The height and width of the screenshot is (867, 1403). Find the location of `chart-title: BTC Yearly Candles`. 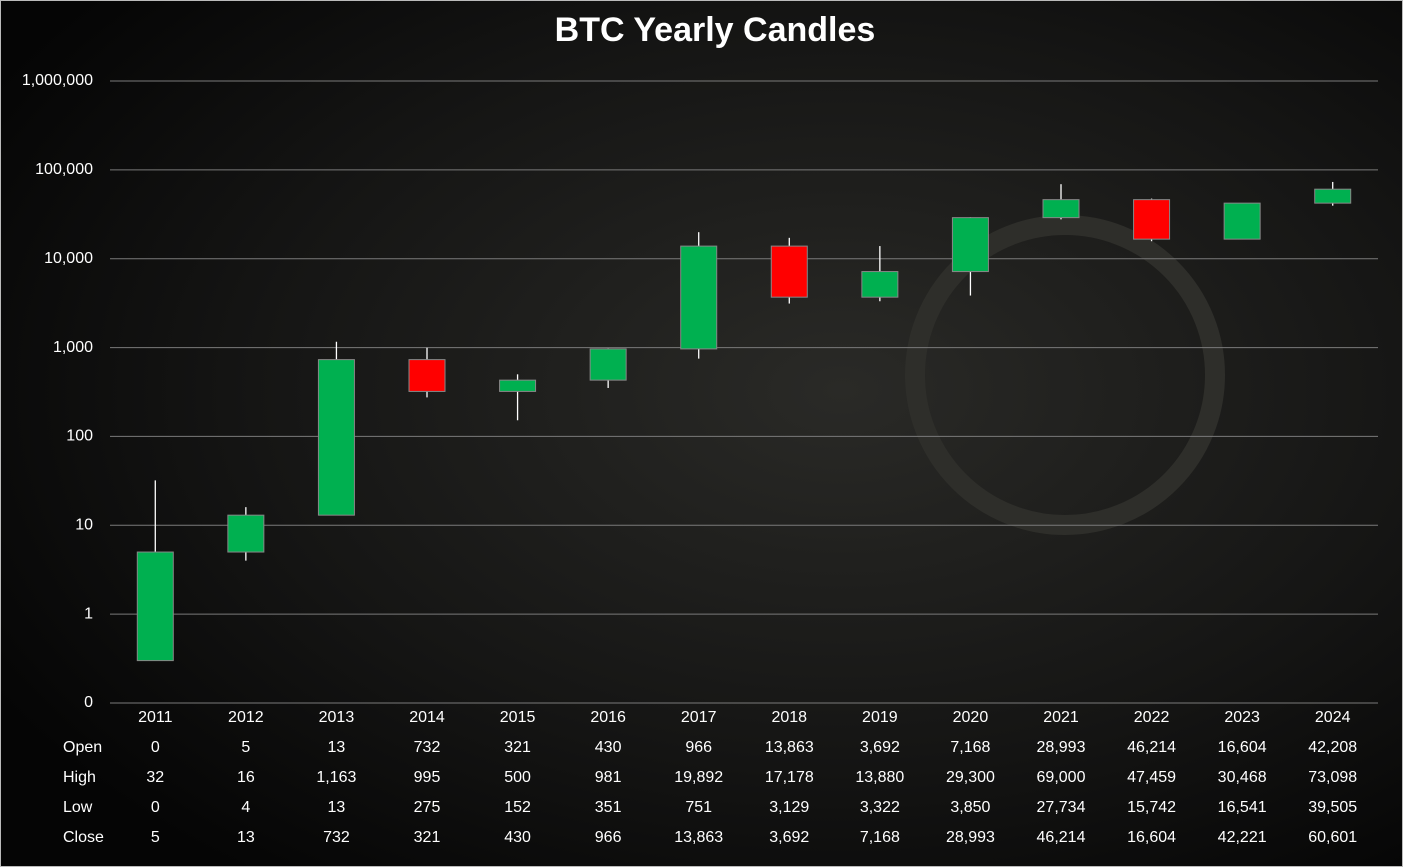

chart-title: BTC Yearly Candles is located at coordinates (715, 30).